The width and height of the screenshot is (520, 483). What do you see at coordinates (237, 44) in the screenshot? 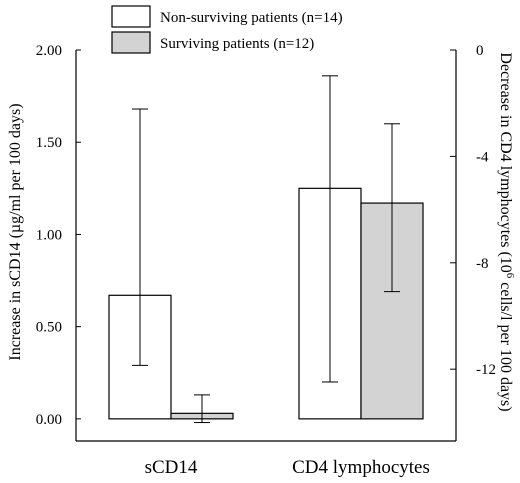
I see `legend-label: Surviving patients (n=12)` at bounding box center [237, 44].